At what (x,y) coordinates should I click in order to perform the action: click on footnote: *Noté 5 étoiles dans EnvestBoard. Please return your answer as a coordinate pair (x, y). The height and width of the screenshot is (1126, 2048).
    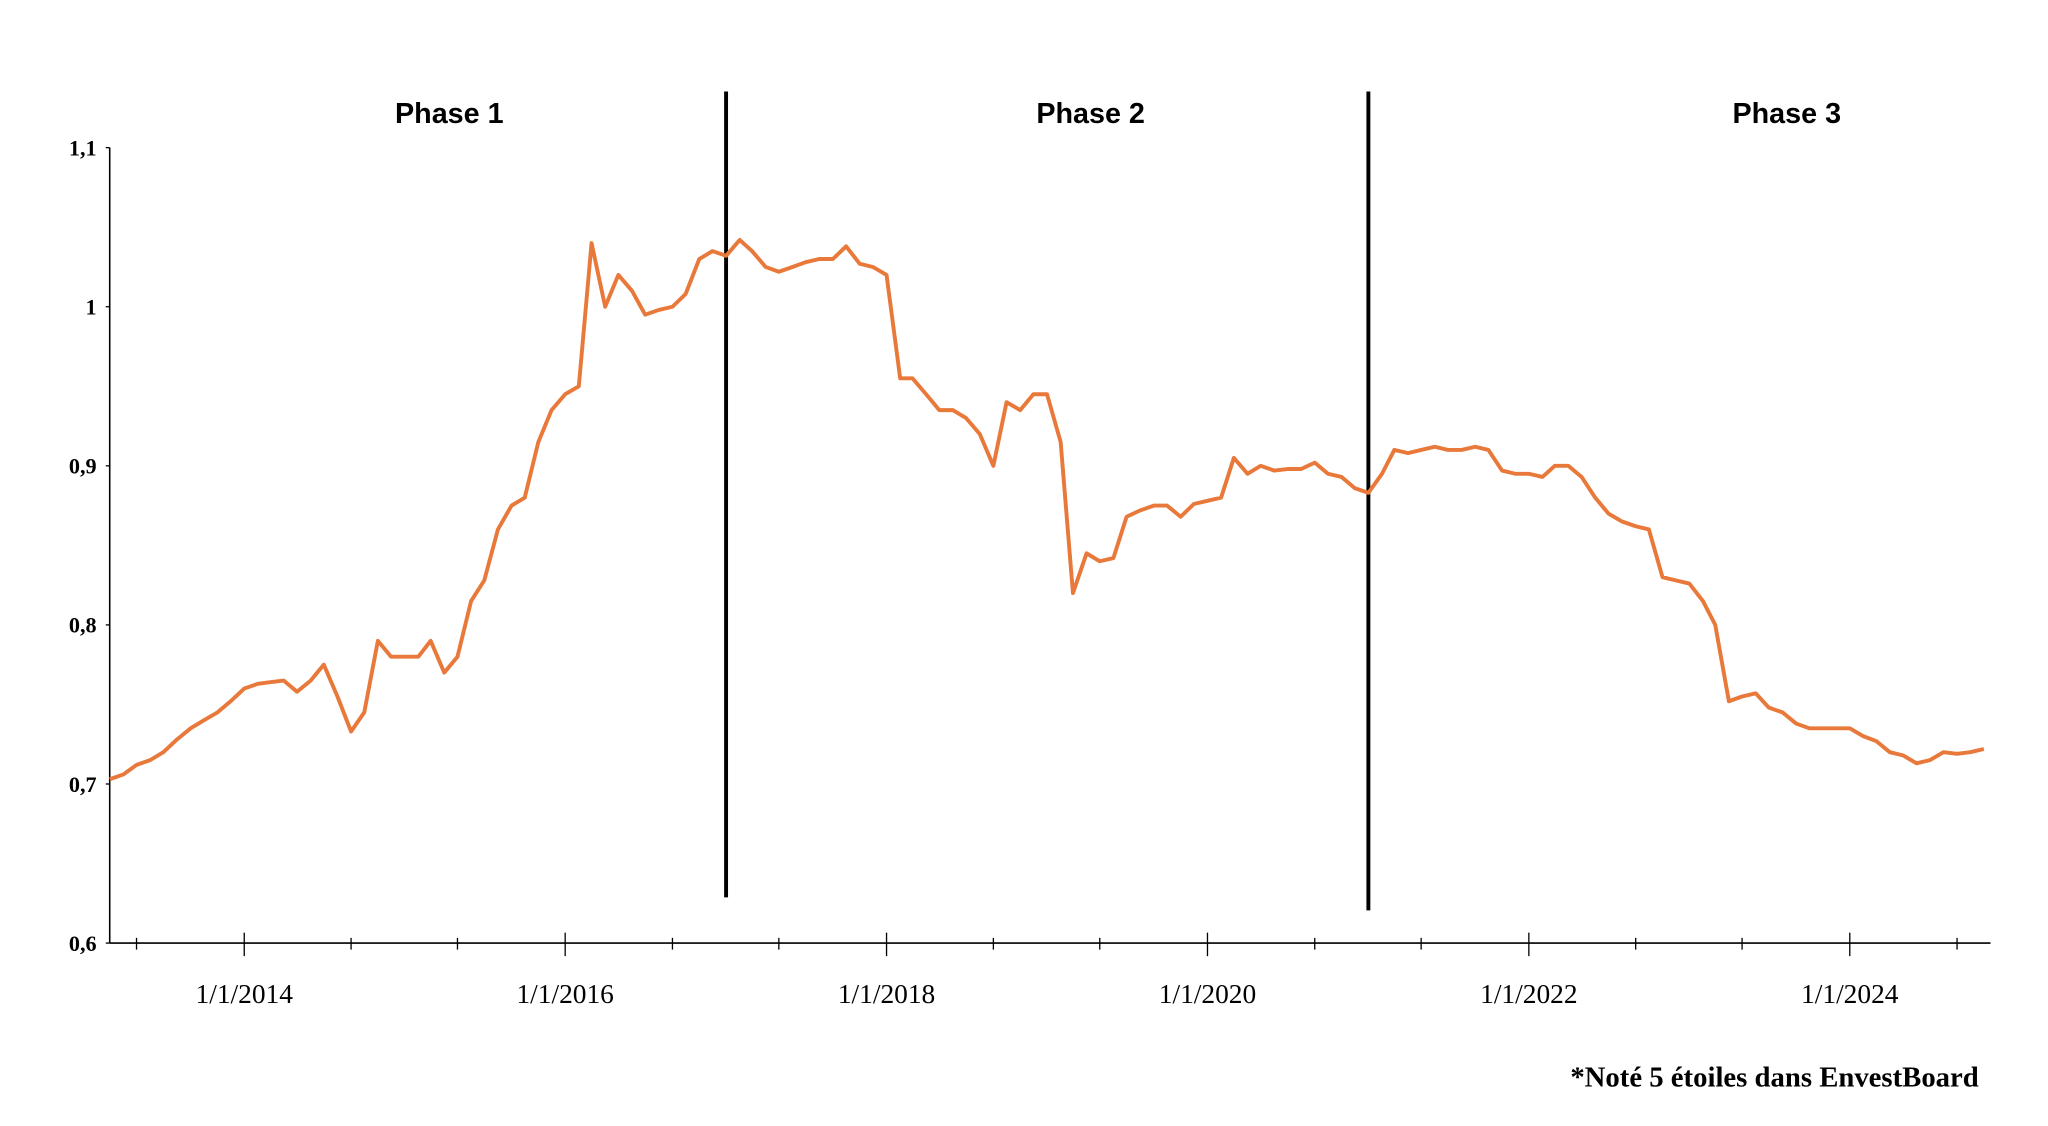
    Looking at the image, I should click on (1774, 1078).